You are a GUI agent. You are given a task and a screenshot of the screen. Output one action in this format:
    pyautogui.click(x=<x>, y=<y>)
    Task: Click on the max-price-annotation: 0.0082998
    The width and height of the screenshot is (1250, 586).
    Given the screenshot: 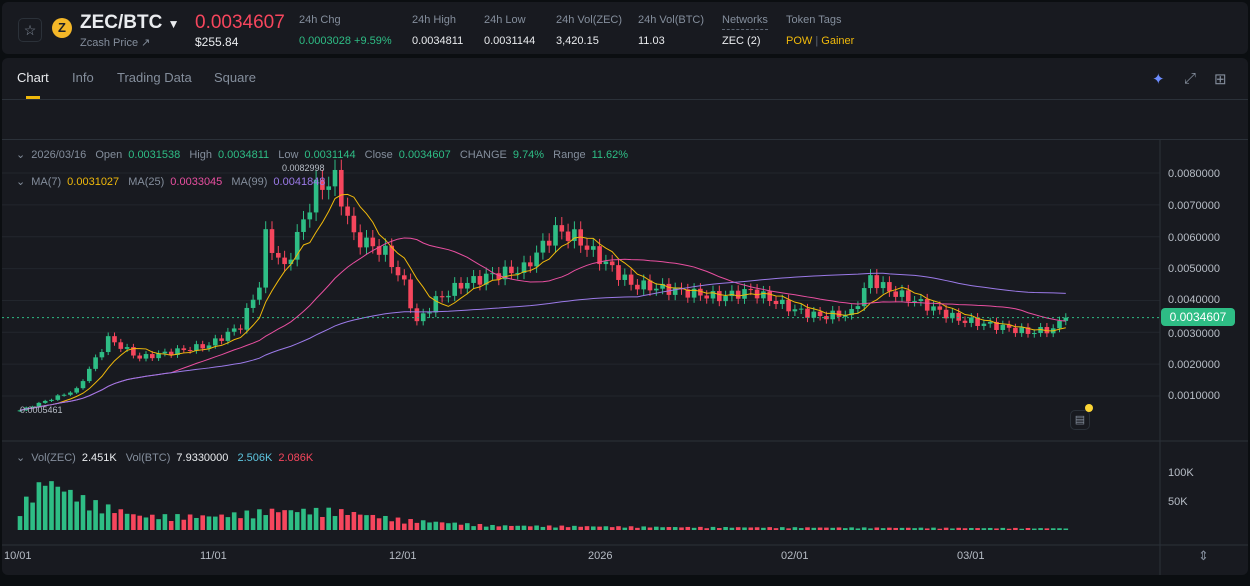 What is the action you would take?
    pyautogui.click(x=303, y=168)
    